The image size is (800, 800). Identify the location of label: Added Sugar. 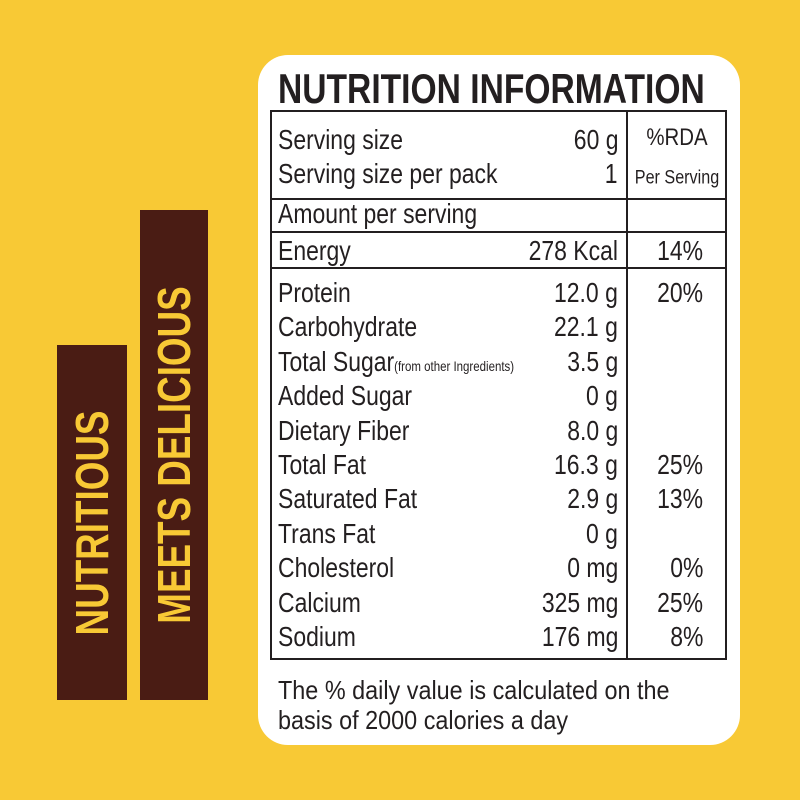
(345, 396).